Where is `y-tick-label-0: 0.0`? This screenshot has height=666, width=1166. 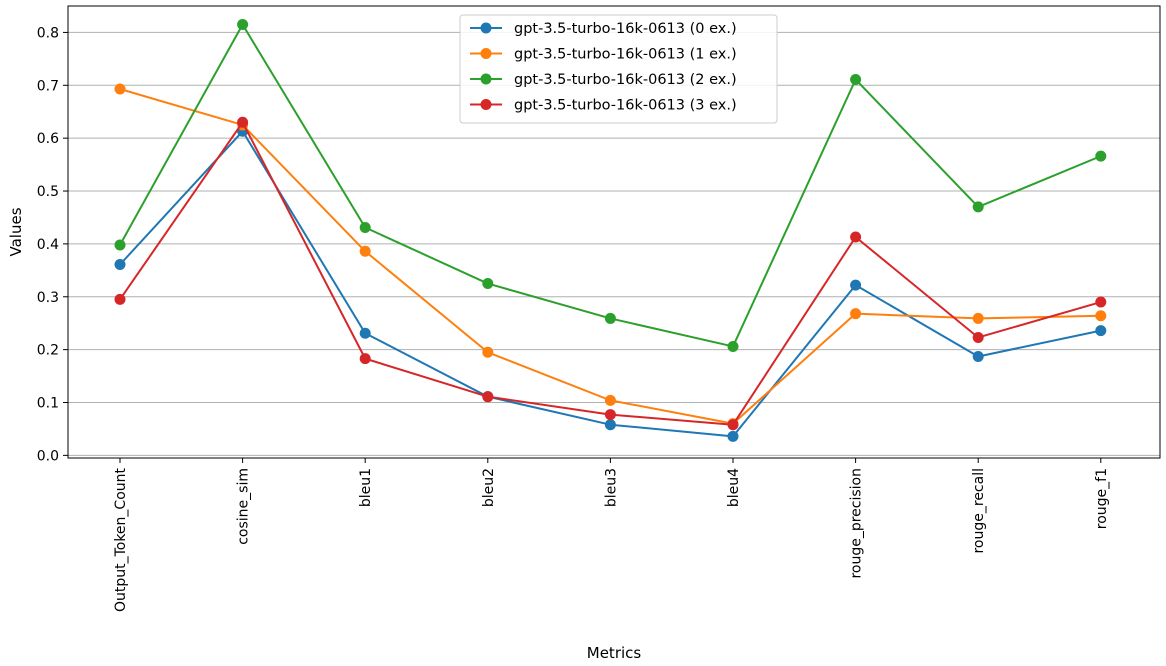 y-tick-label-0: 0.0 is located at coordinates (48, 456).